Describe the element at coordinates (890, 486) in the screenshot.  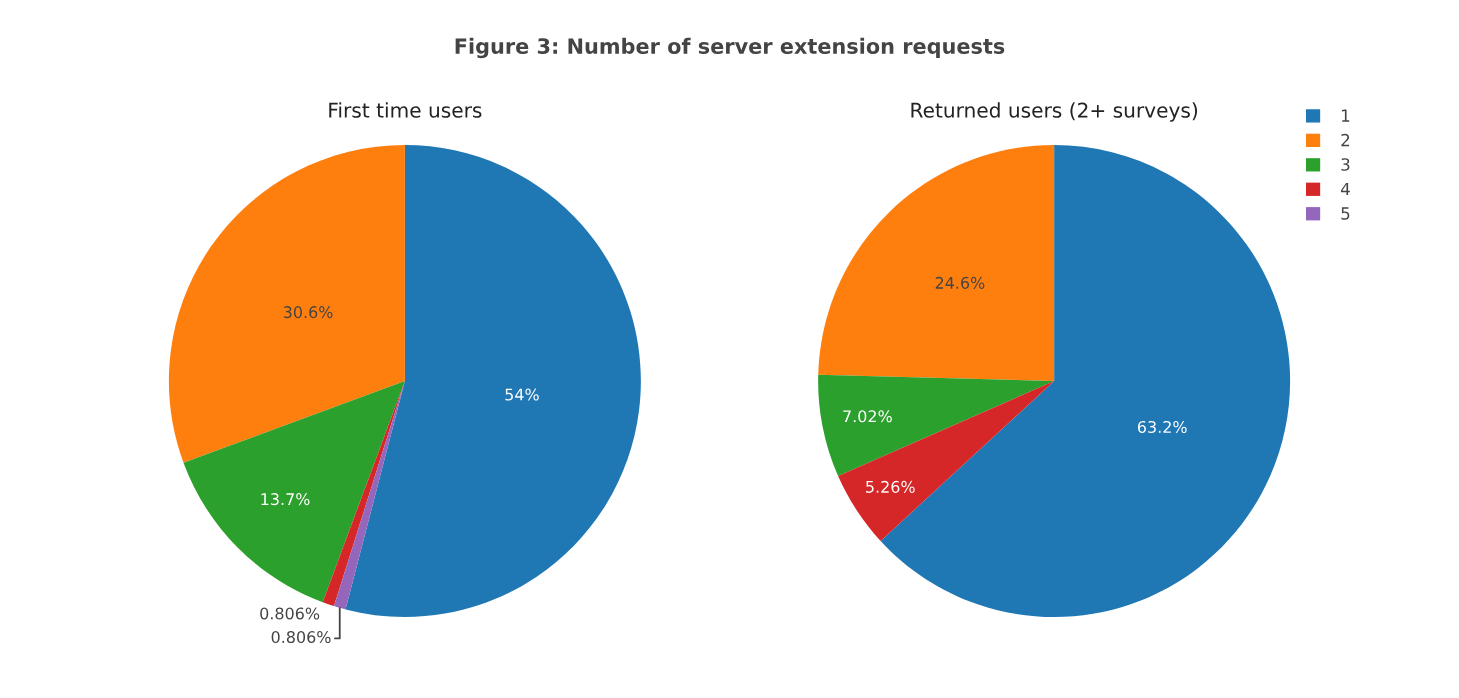
I see `data-label: 5.26%` at that location.